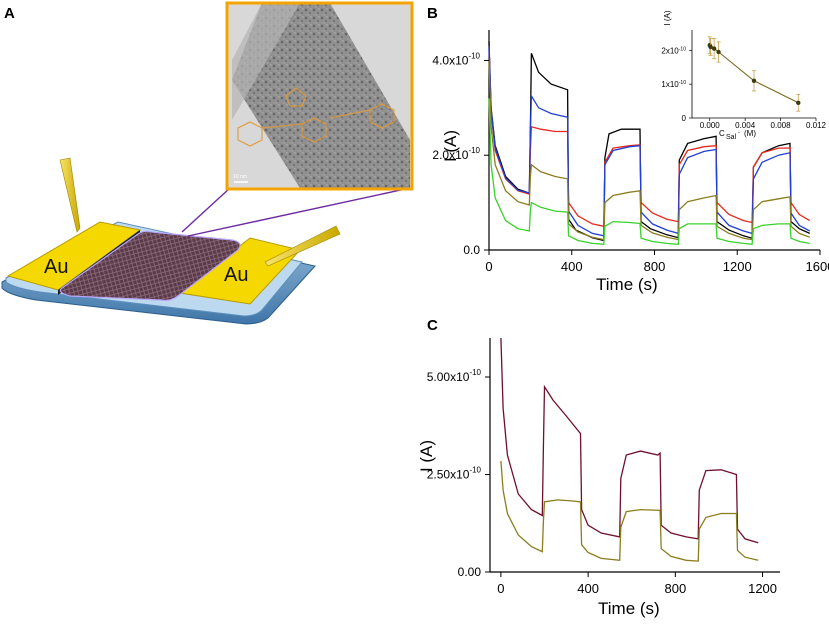  What do you see at coordinates (629, 440) in the screenshot?
I see `chart-c-series-maroon` at bounding box center [629, 440].